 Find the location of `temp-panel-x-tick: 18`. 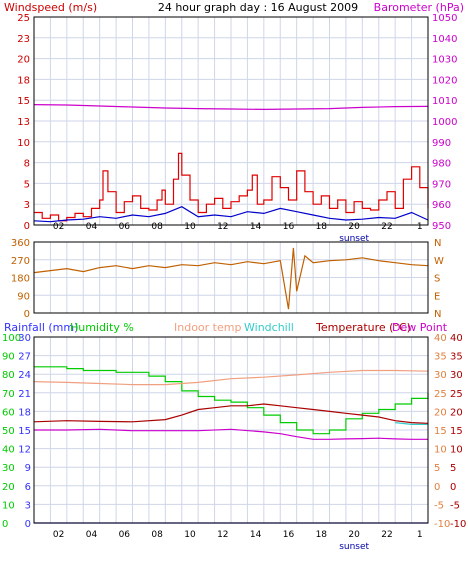

temp-panel-x-tick: 18 is located at coordinates (322, 535).